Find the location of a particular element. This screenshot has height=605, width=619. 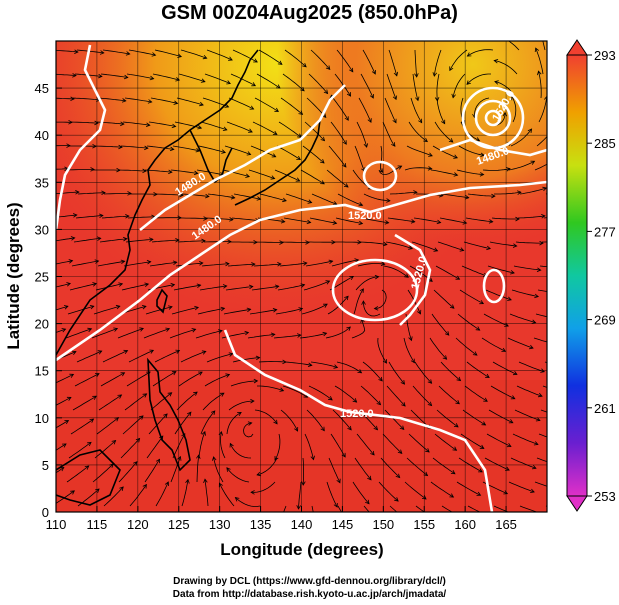

x-axis-label: Longitude (degrees) is located at coordinates (301, 549).